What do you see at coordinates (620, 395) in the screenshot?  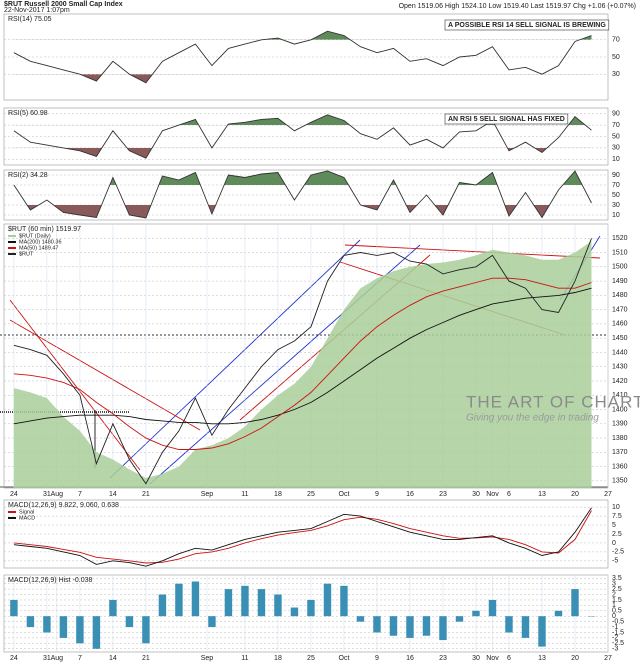 I see `y-tick-label: 1410` at bounding box center [620, 395].